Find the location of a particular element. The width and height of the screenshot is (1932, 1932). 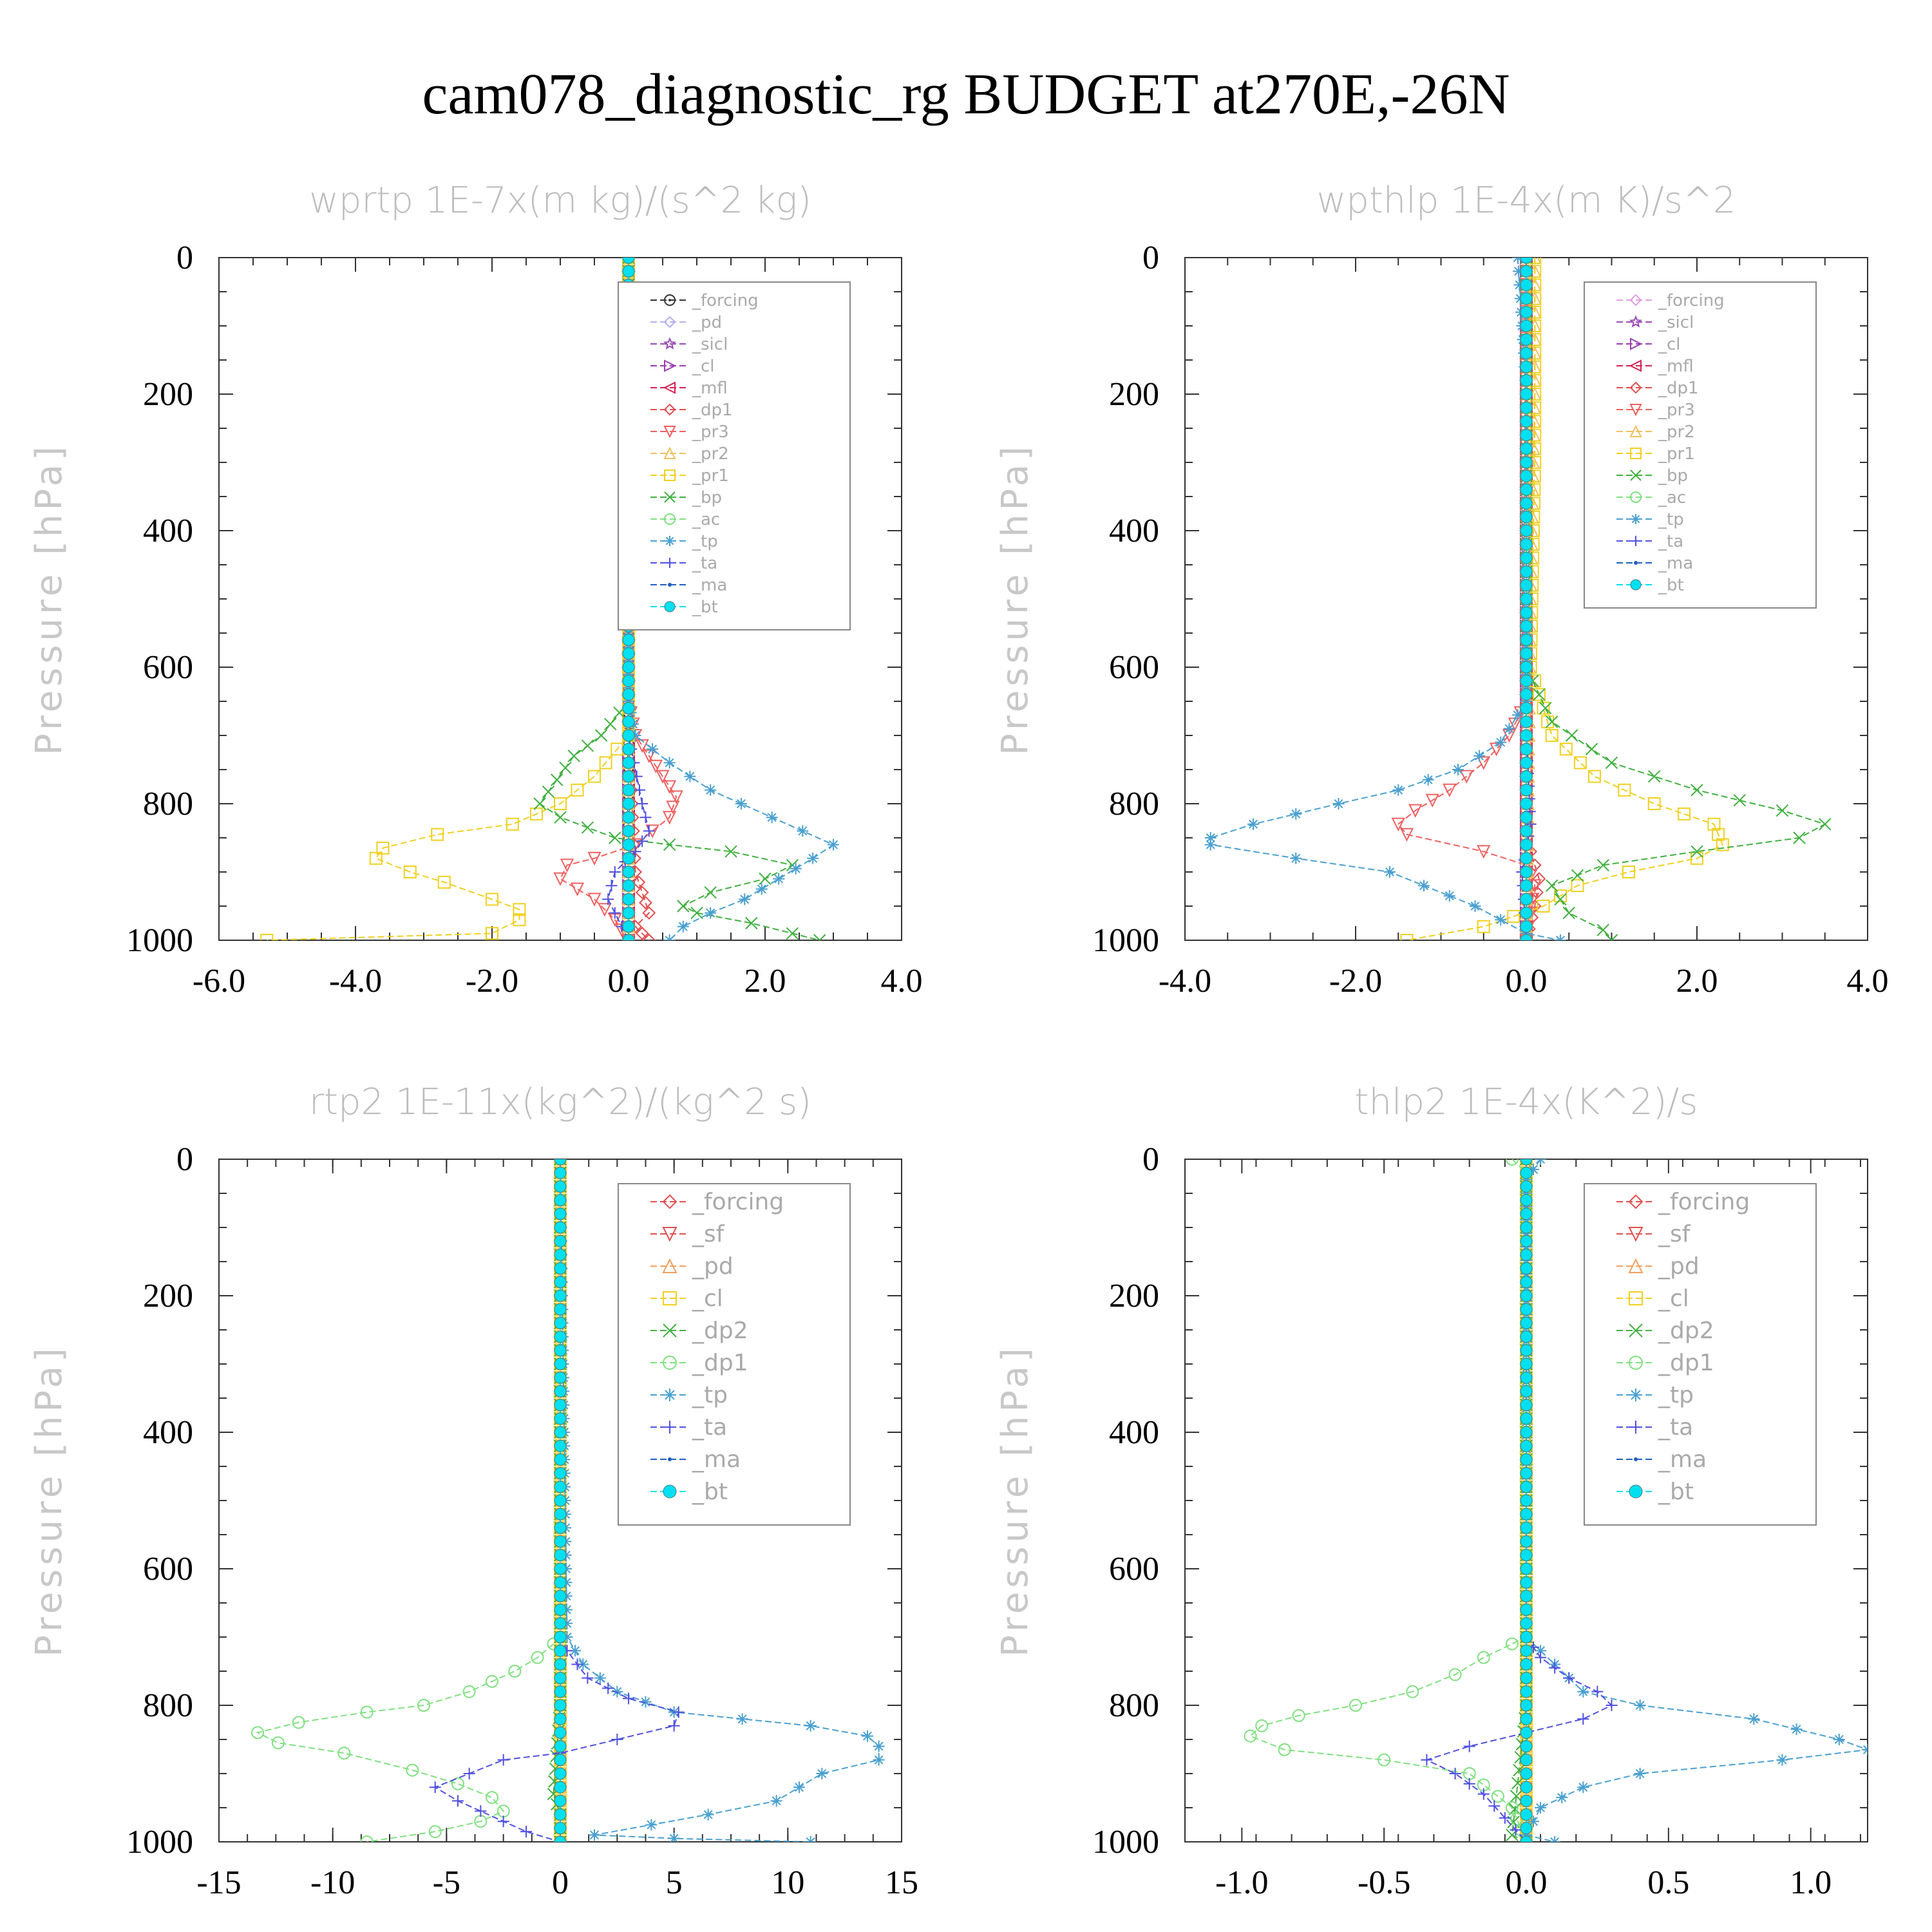

x-tick-label: 15 is located at coordinates (902, 1882).